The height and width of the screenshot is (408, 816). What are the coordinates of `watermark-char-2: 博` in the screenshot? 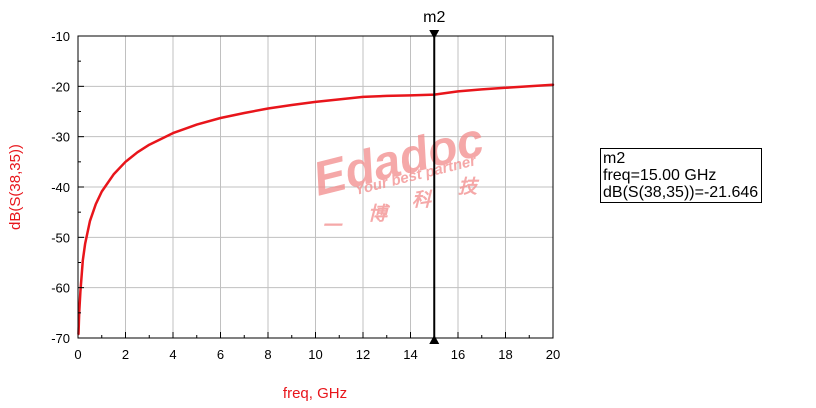 It's located at (379, 214).